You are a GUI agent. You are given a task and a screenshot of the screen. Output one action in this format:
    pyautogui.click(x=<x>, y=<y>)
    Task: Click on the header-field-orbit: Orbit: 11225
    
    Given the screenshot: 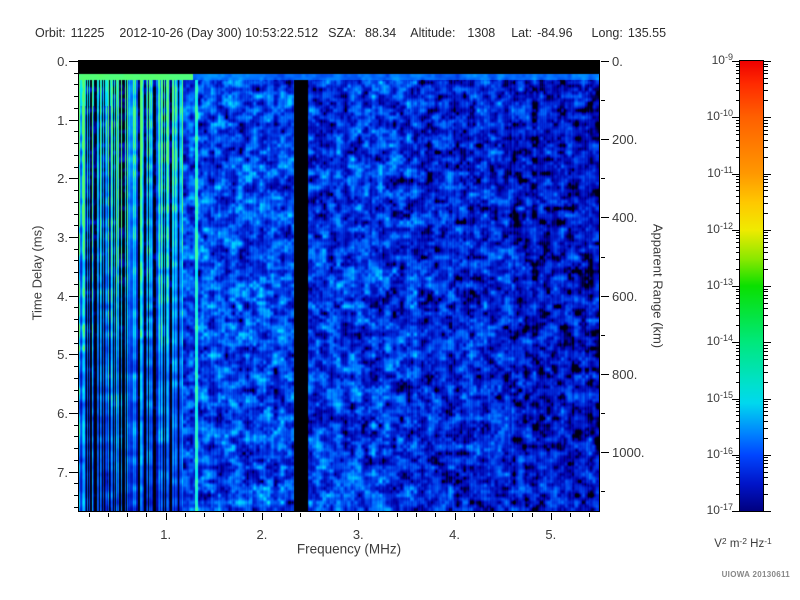 What is the action you would take?
    pyautogui.click(x=69, y=33)
    